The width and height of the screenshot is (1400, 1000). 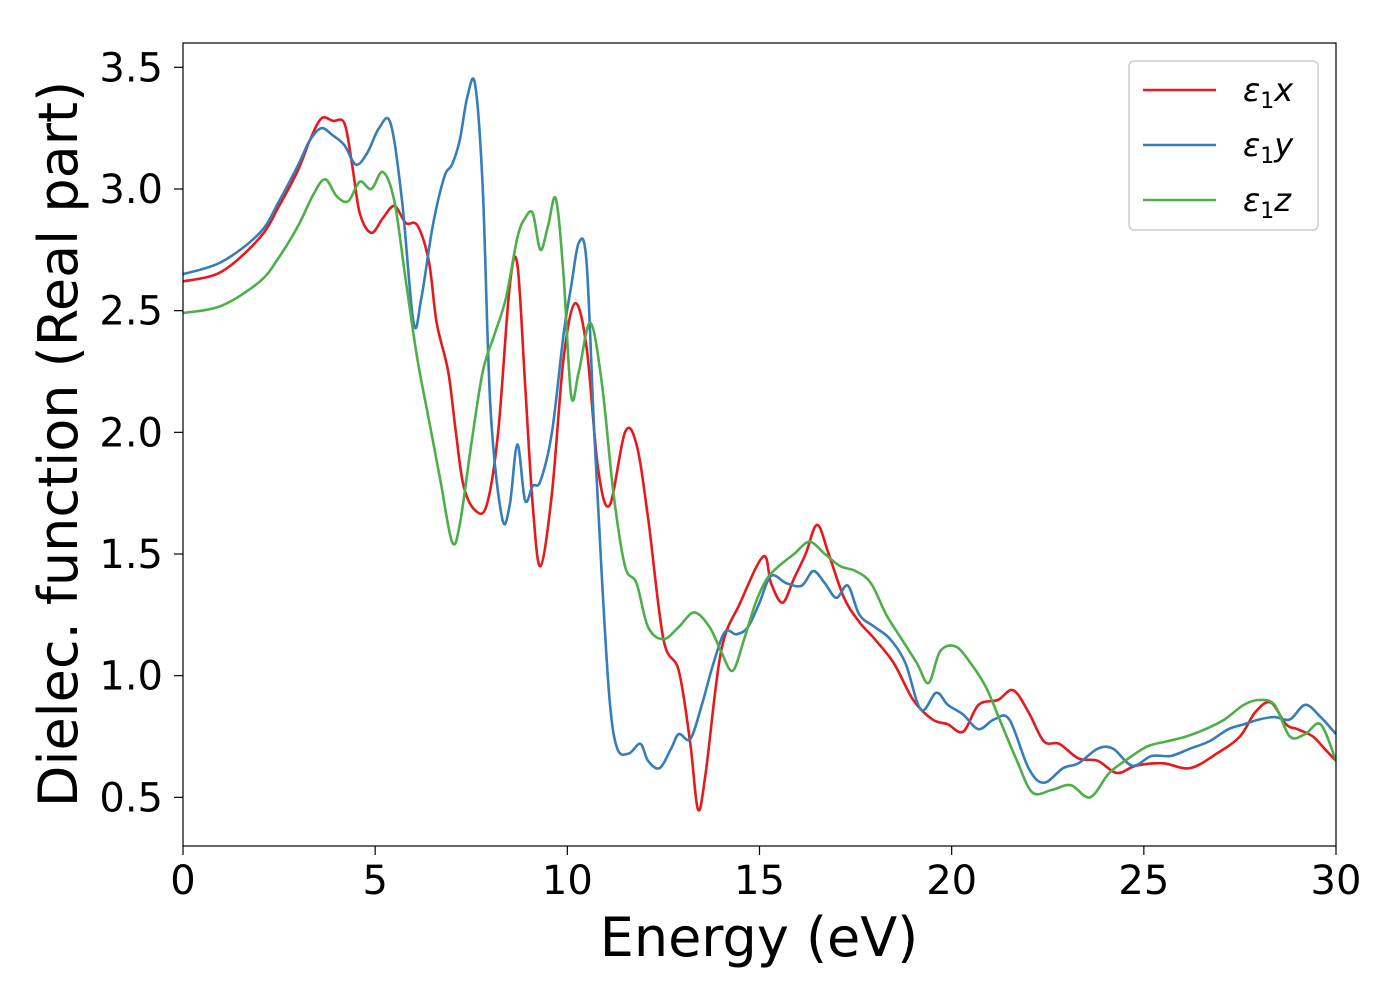 What do you see at coordinates (182, 881) in the screenshot?
I see `x-tick-label: 0` at bounding box center [182, 881].